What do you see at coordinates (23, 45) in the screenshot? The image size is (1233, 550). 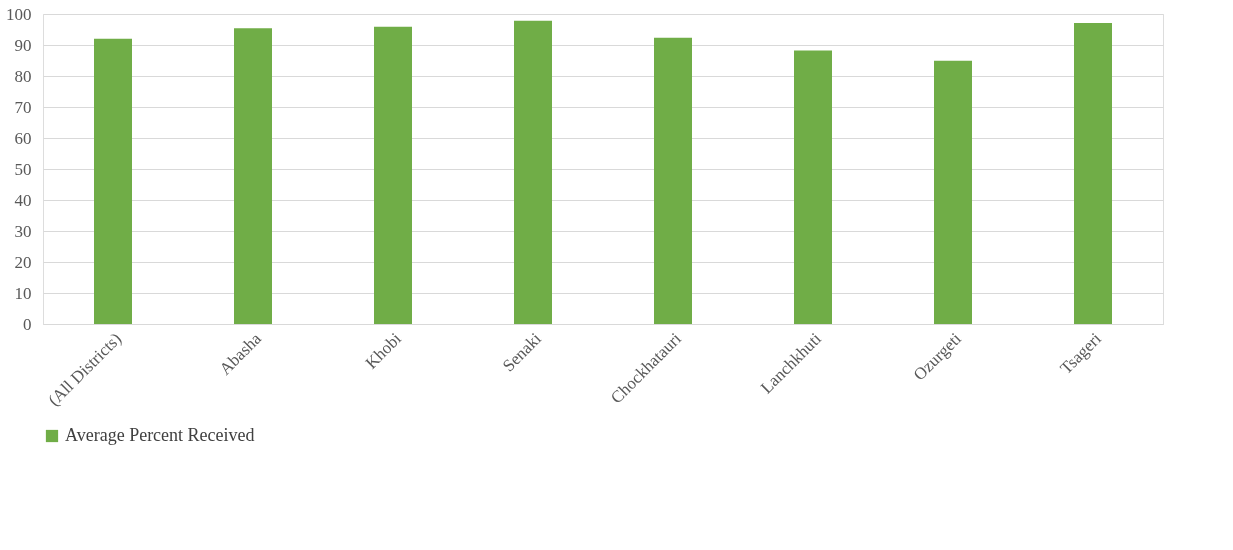 I see `y-tick-label: 90` at bounding box center [23, 45].